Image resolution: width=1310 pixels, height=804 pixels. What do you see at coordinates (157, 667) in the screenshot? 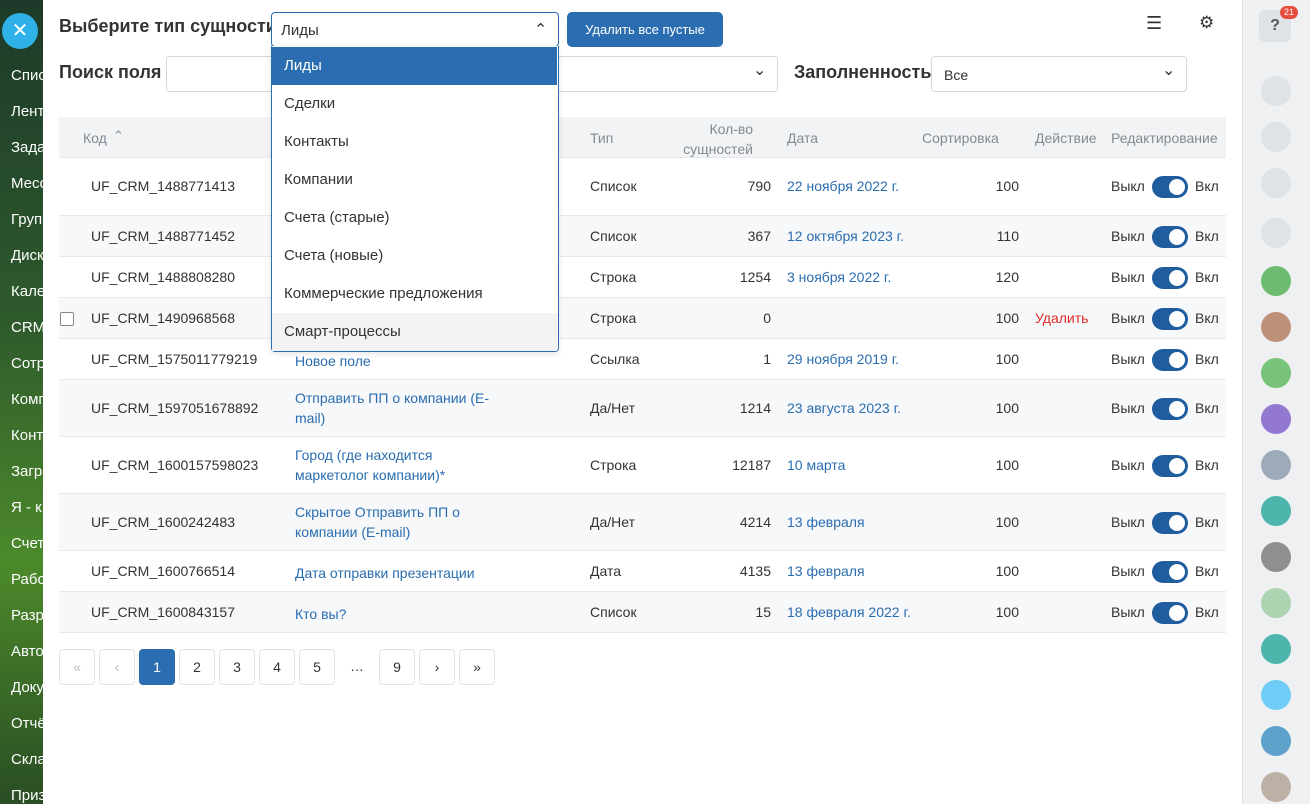
I see `page-button: 1` at bounding box center [157, 667].